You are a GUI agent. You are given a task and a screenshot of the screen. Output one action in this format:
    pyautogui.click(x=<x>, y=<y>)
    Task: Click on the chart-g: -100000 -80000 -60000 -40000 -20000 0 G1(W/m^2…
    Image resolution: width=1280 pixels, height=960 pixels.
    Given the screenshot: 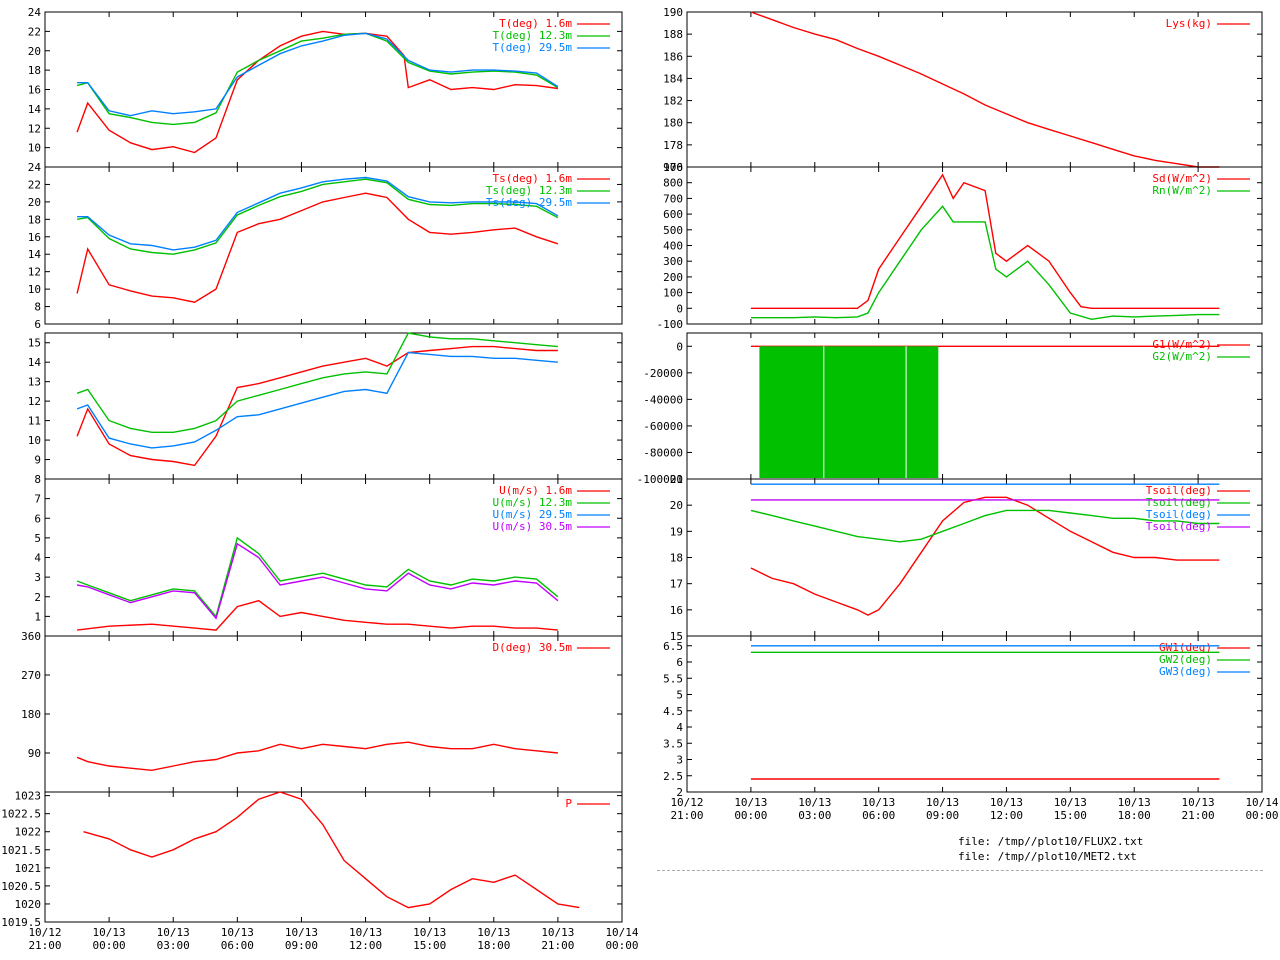 What is the action you would take?
    pyautogui.click(x=950, y=409)
    